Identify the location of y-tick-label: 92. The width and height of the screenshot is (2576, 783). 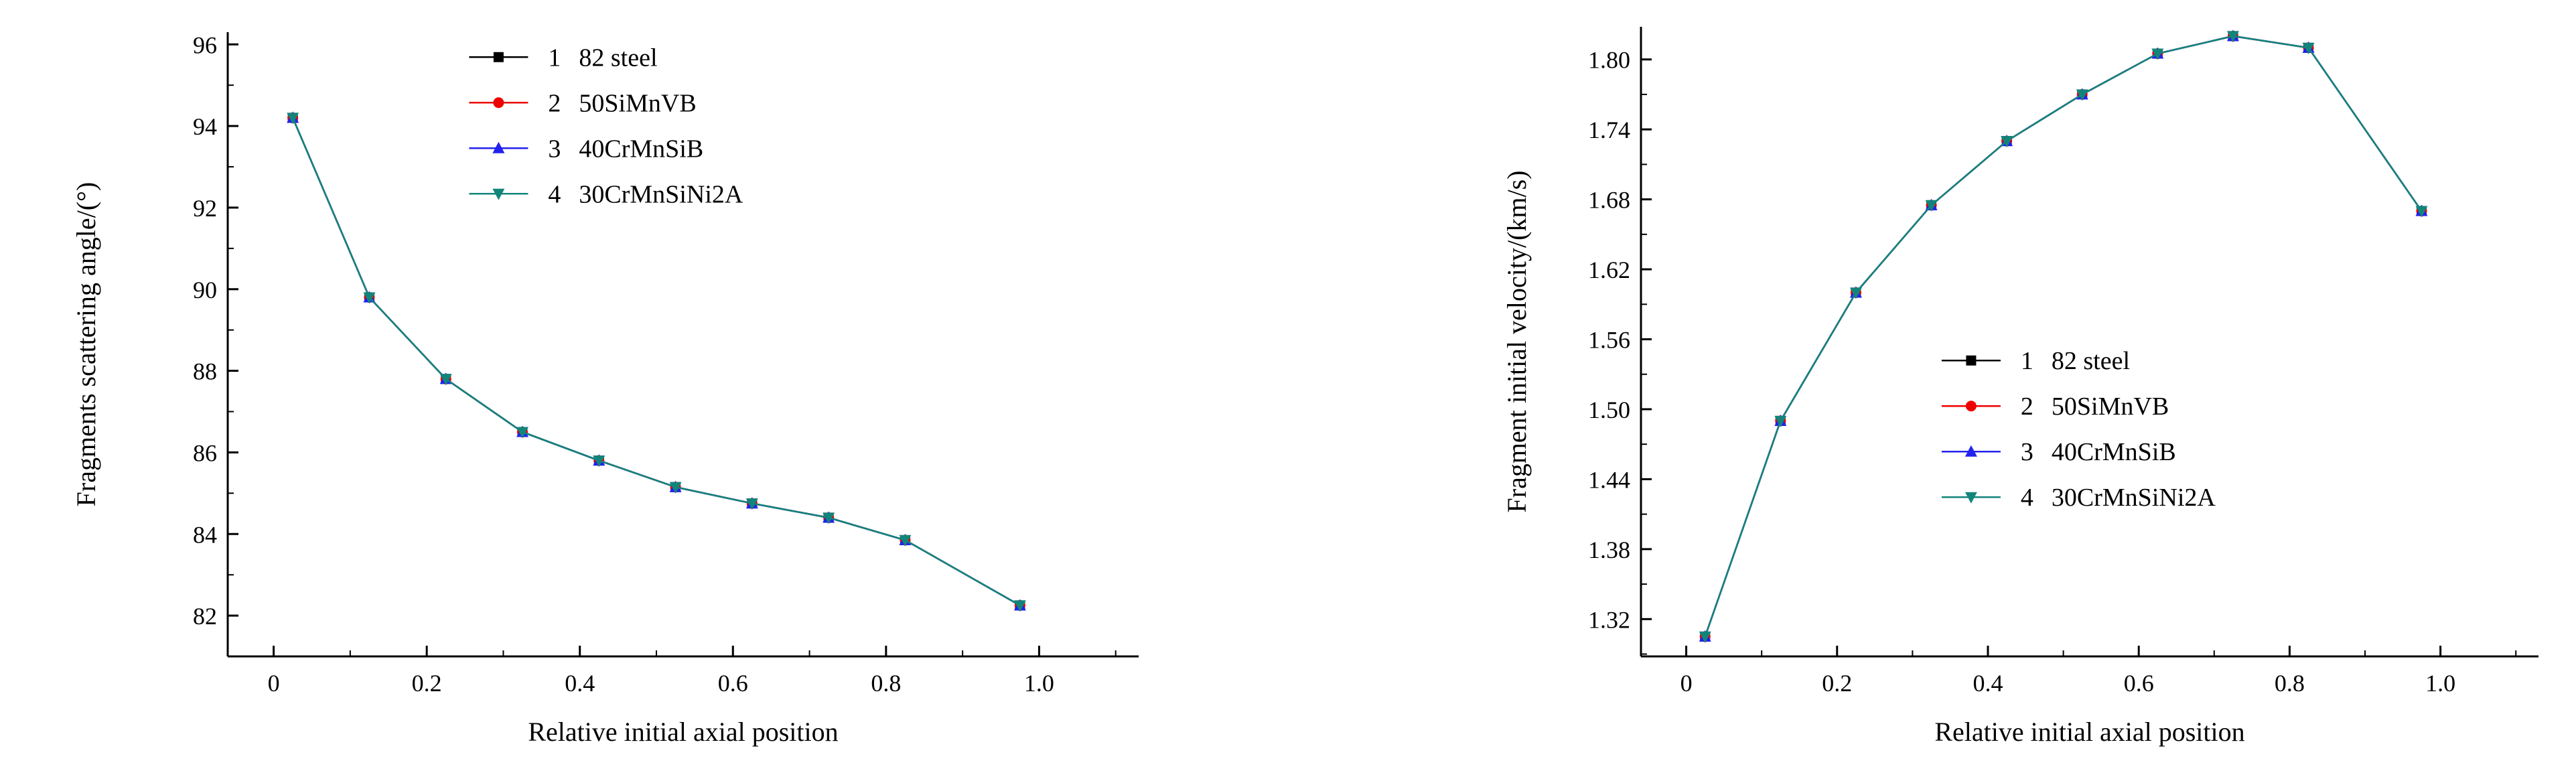
(205, 208).